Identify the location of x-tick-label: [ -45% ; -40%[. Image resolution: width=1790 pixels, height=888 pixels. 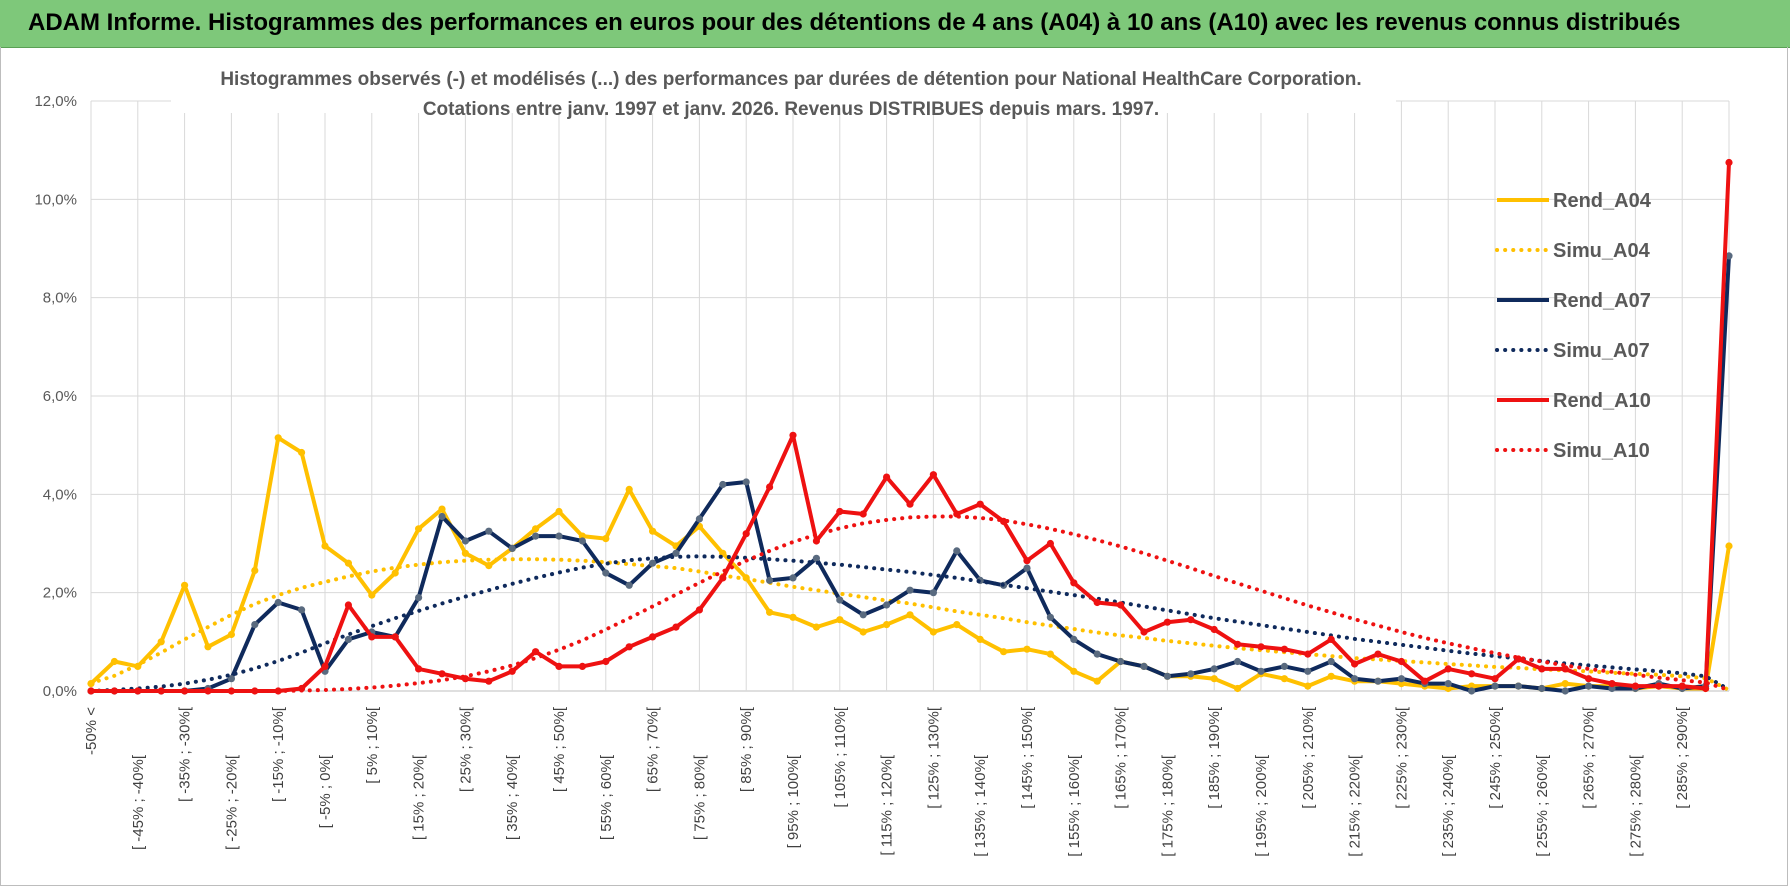
(138, 802).